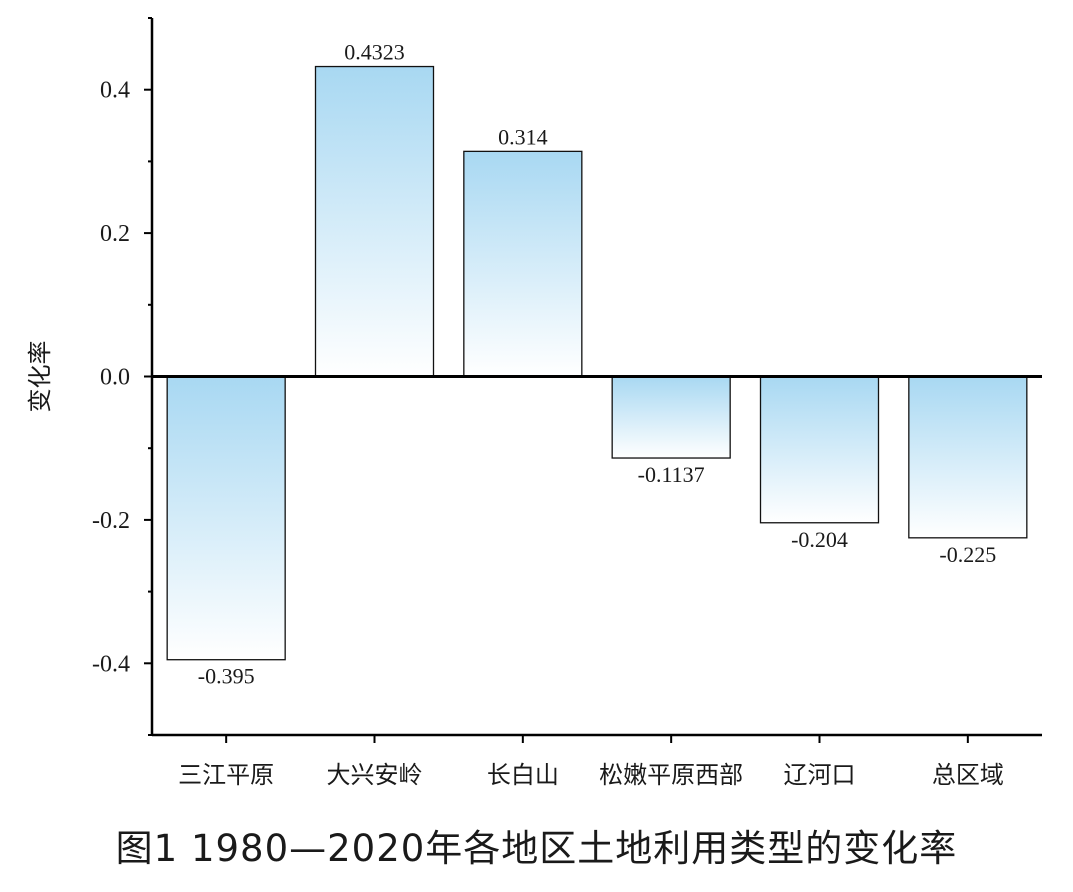  I want to click on x-category-label: 大兴安岭, so click(375, 775).